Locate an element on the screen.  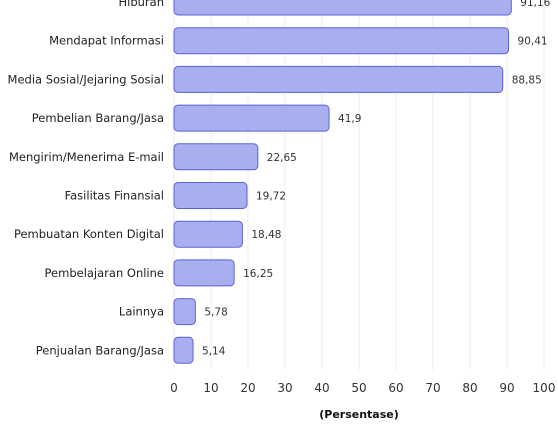
category-label: Lainnya is located at coordinates (141, 312).